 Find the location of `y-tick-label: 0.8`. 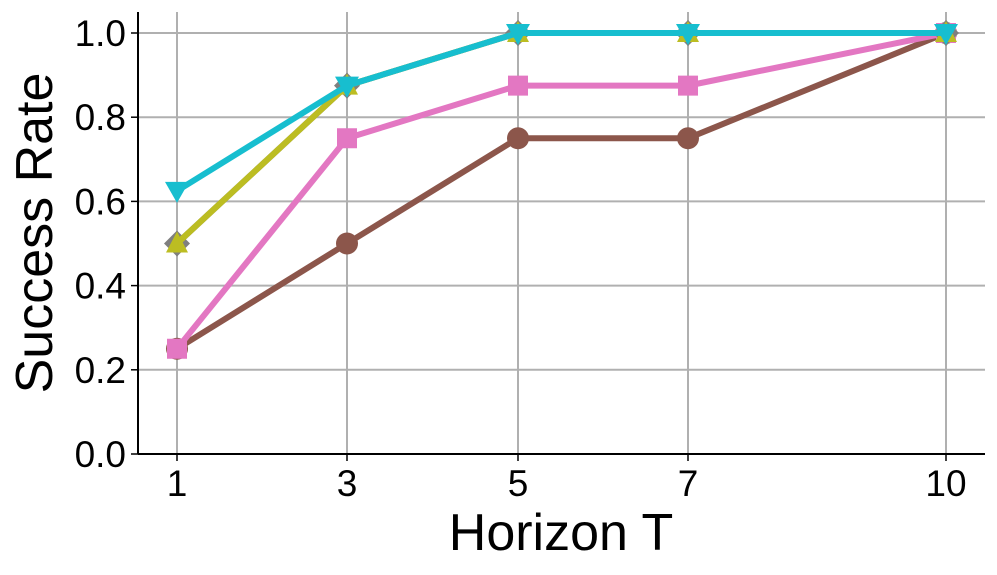

y-tick-label: 0.8 is located at coordinates (100, 117).